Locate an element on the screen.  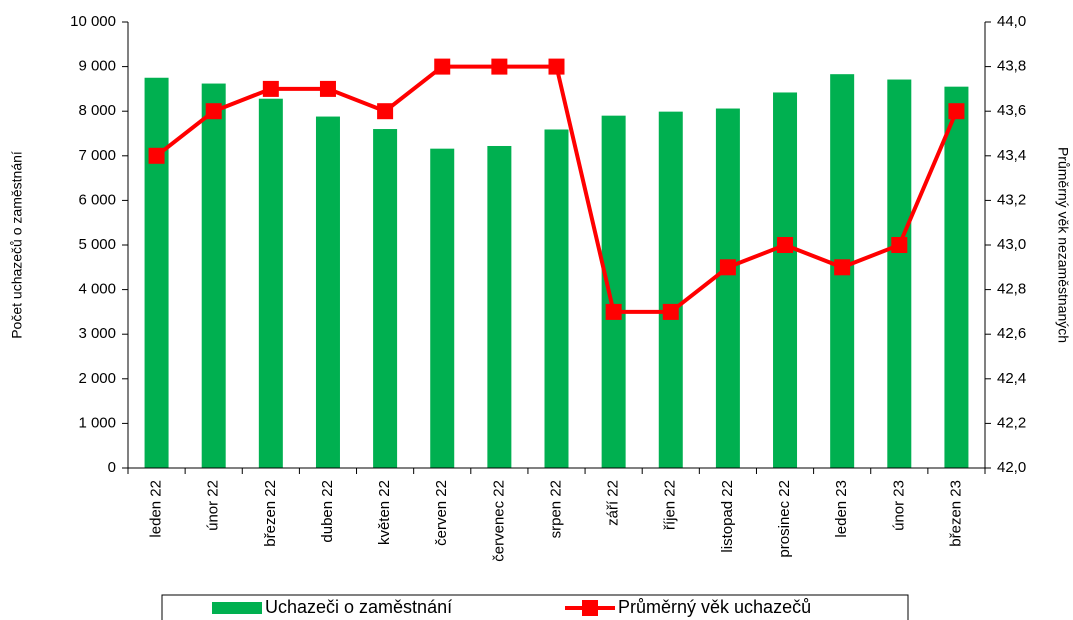
y-tick-label: 6 000 is located at coordinates (97, 199).